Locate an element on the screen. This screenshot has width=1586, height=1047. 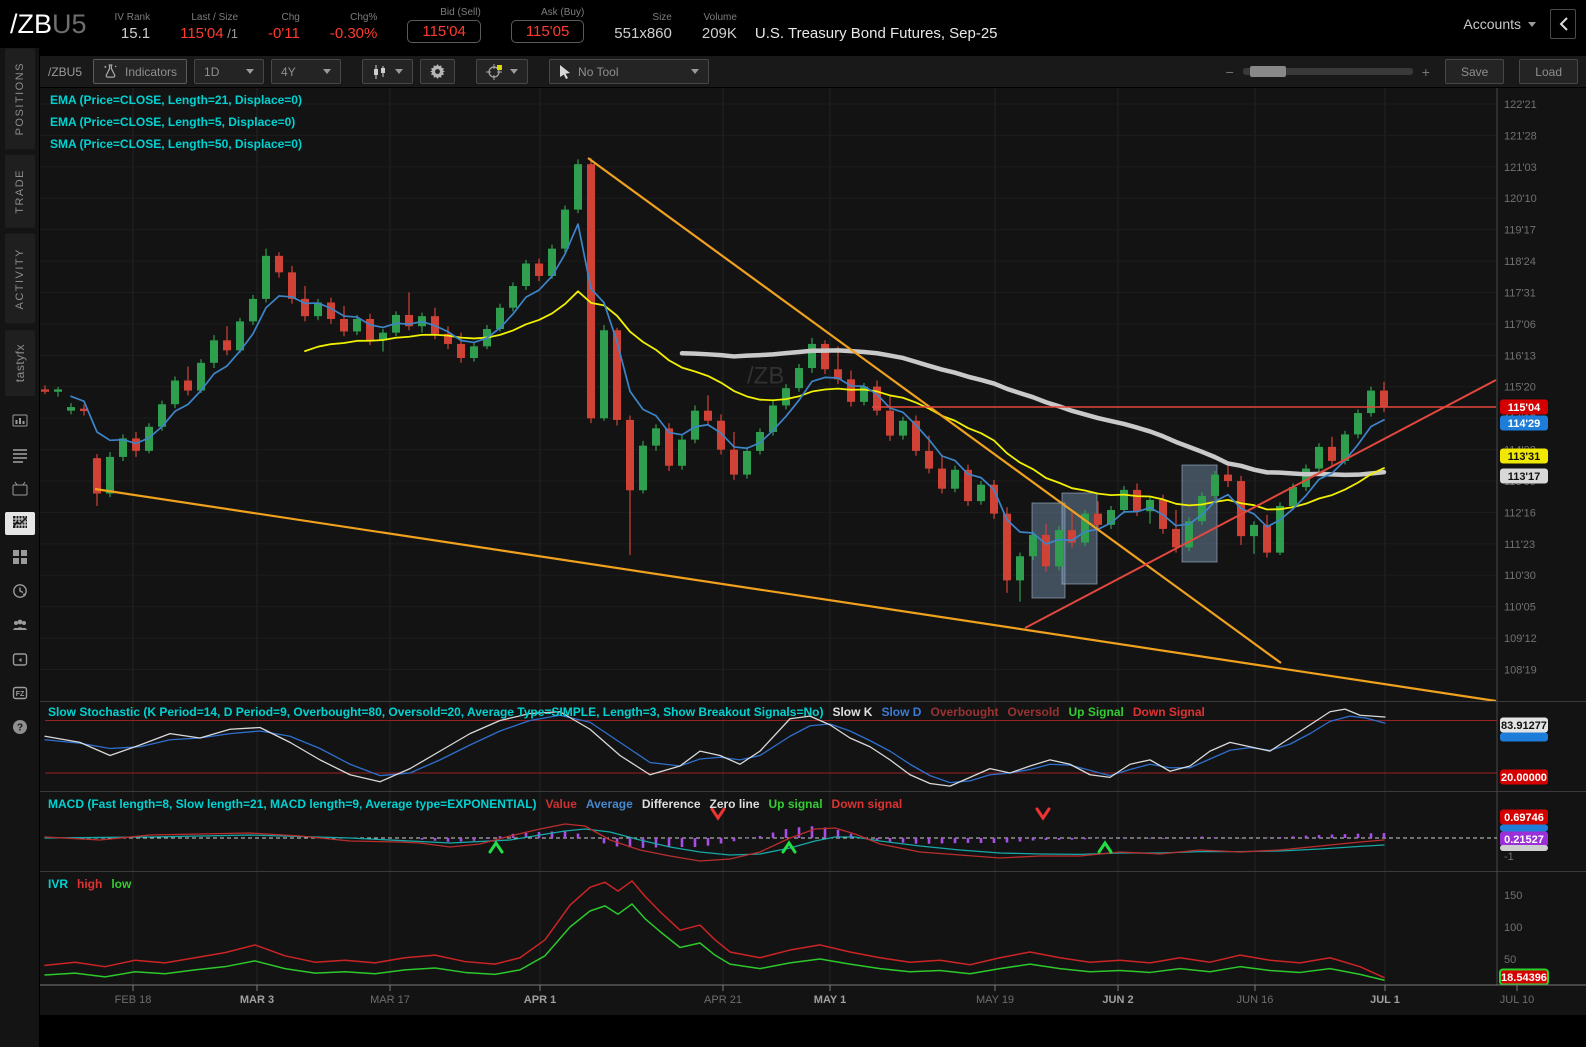
range-dropdown: 4Y is located at coordinates (306, 71).